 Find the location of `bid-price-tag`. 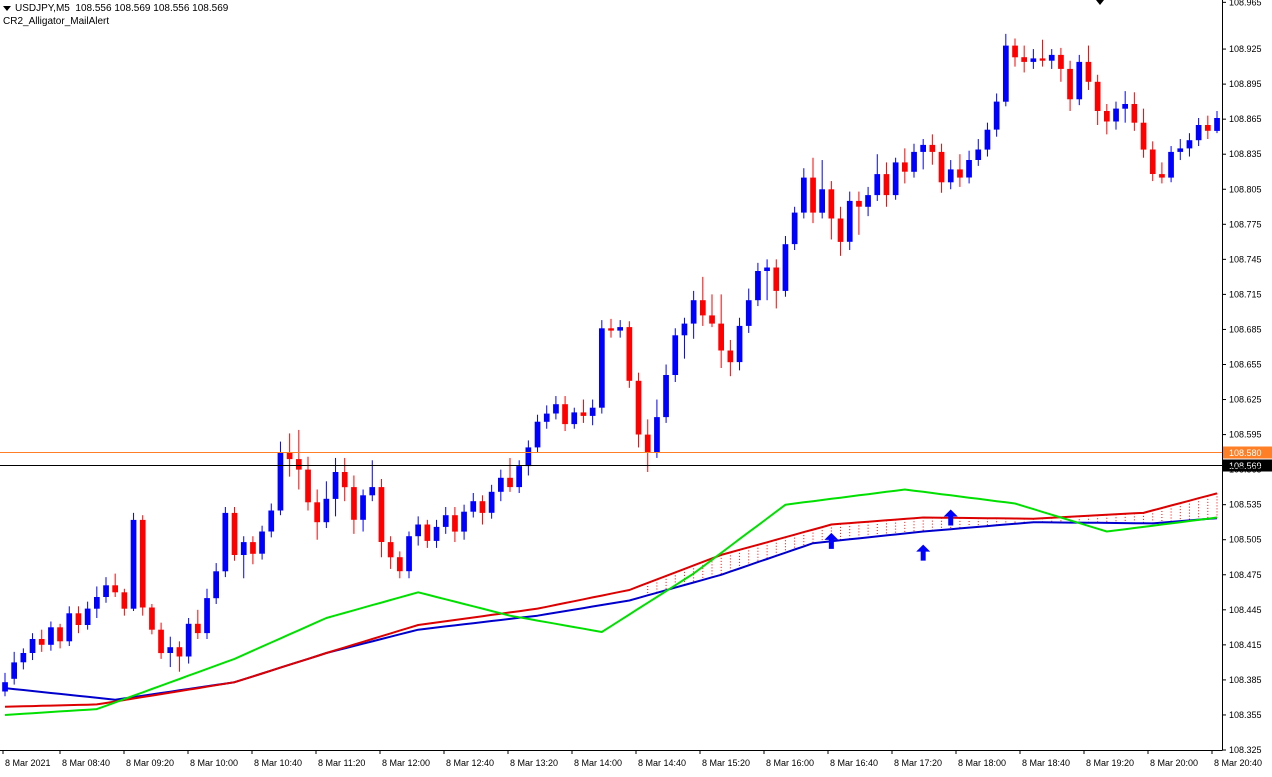

bid-price-tag is located at coordinates (1247, 465).